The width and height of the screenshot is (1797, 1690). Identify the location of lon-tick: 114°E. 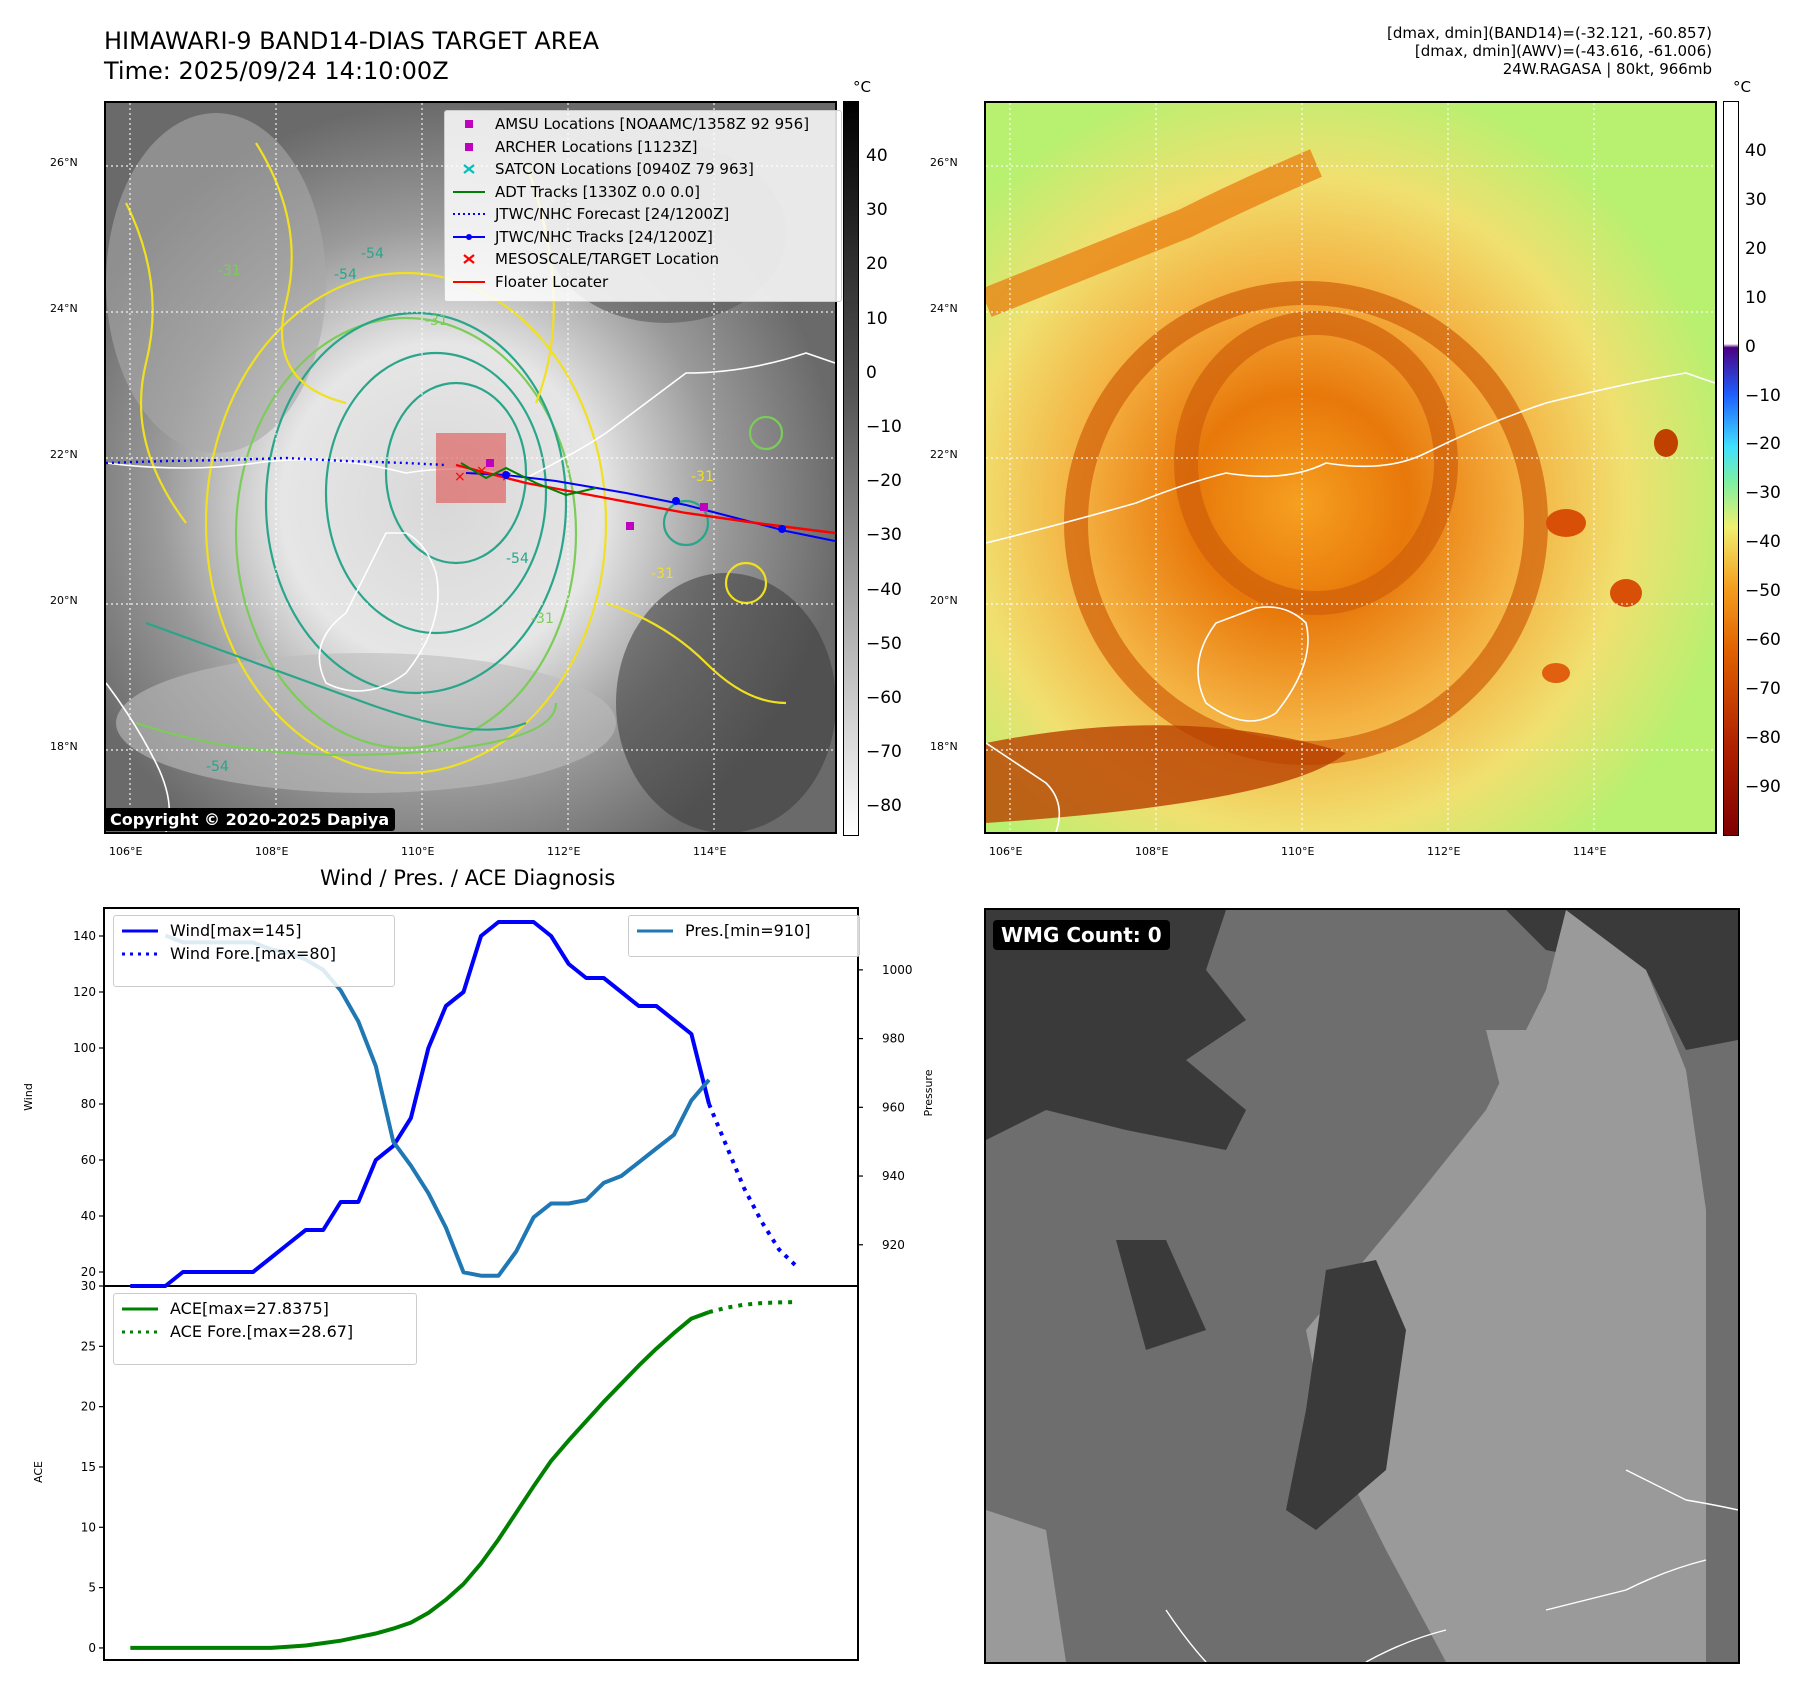
(1590, 851).